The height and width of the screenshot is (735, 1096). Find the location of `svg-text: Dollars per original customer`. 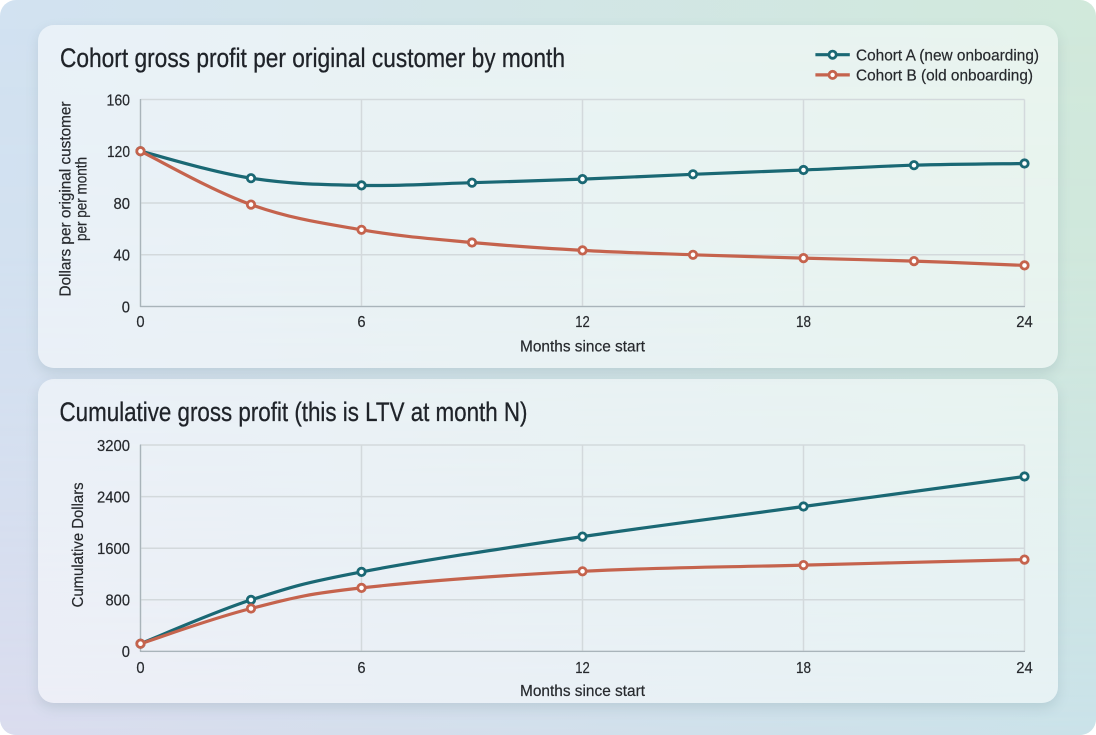

svg-text: Dollars per original customer is located at coordinates (66, 198).